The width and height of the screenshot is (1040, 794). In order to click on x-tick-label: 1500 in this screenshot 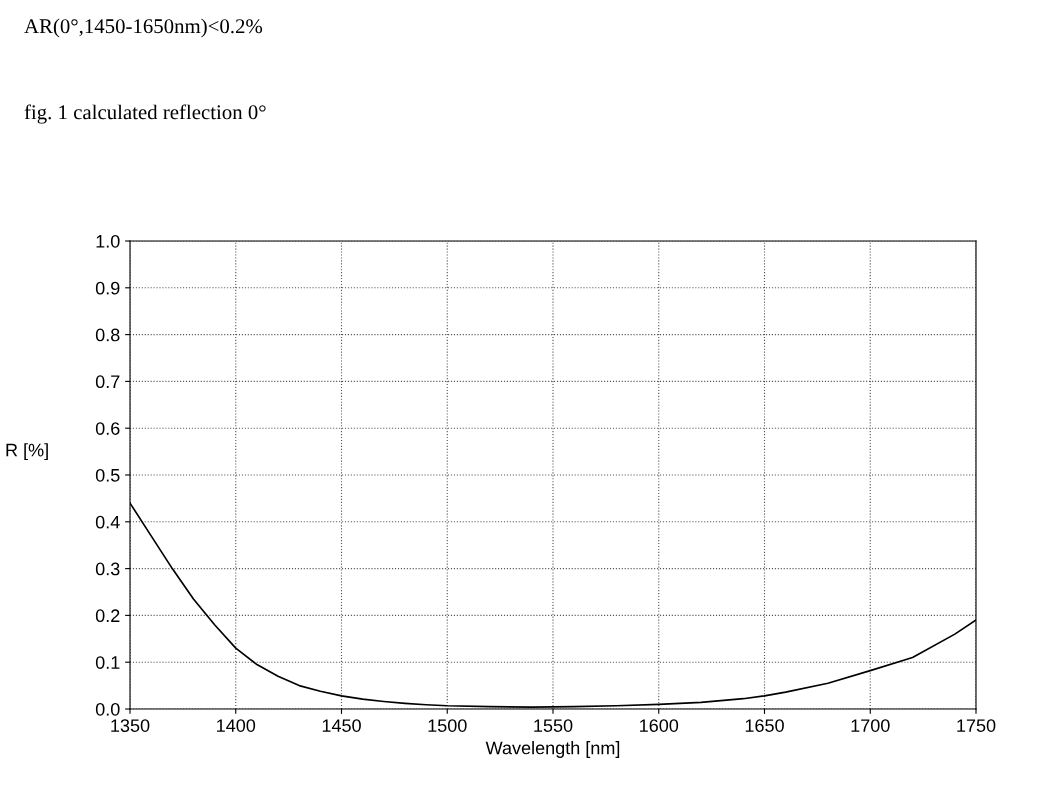, I will do `click(447, 725)`.